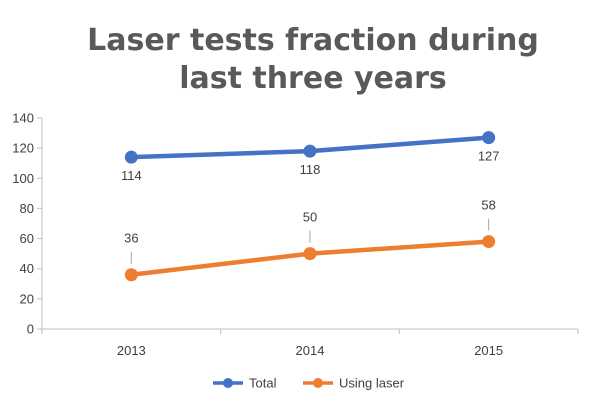 Image resolution: width=612 pixels, height=405 pixels. What do you see at coordinates (263, 383) in the screenshot?
I see `legend-label-total: Total` at bounding box center [263, 383].